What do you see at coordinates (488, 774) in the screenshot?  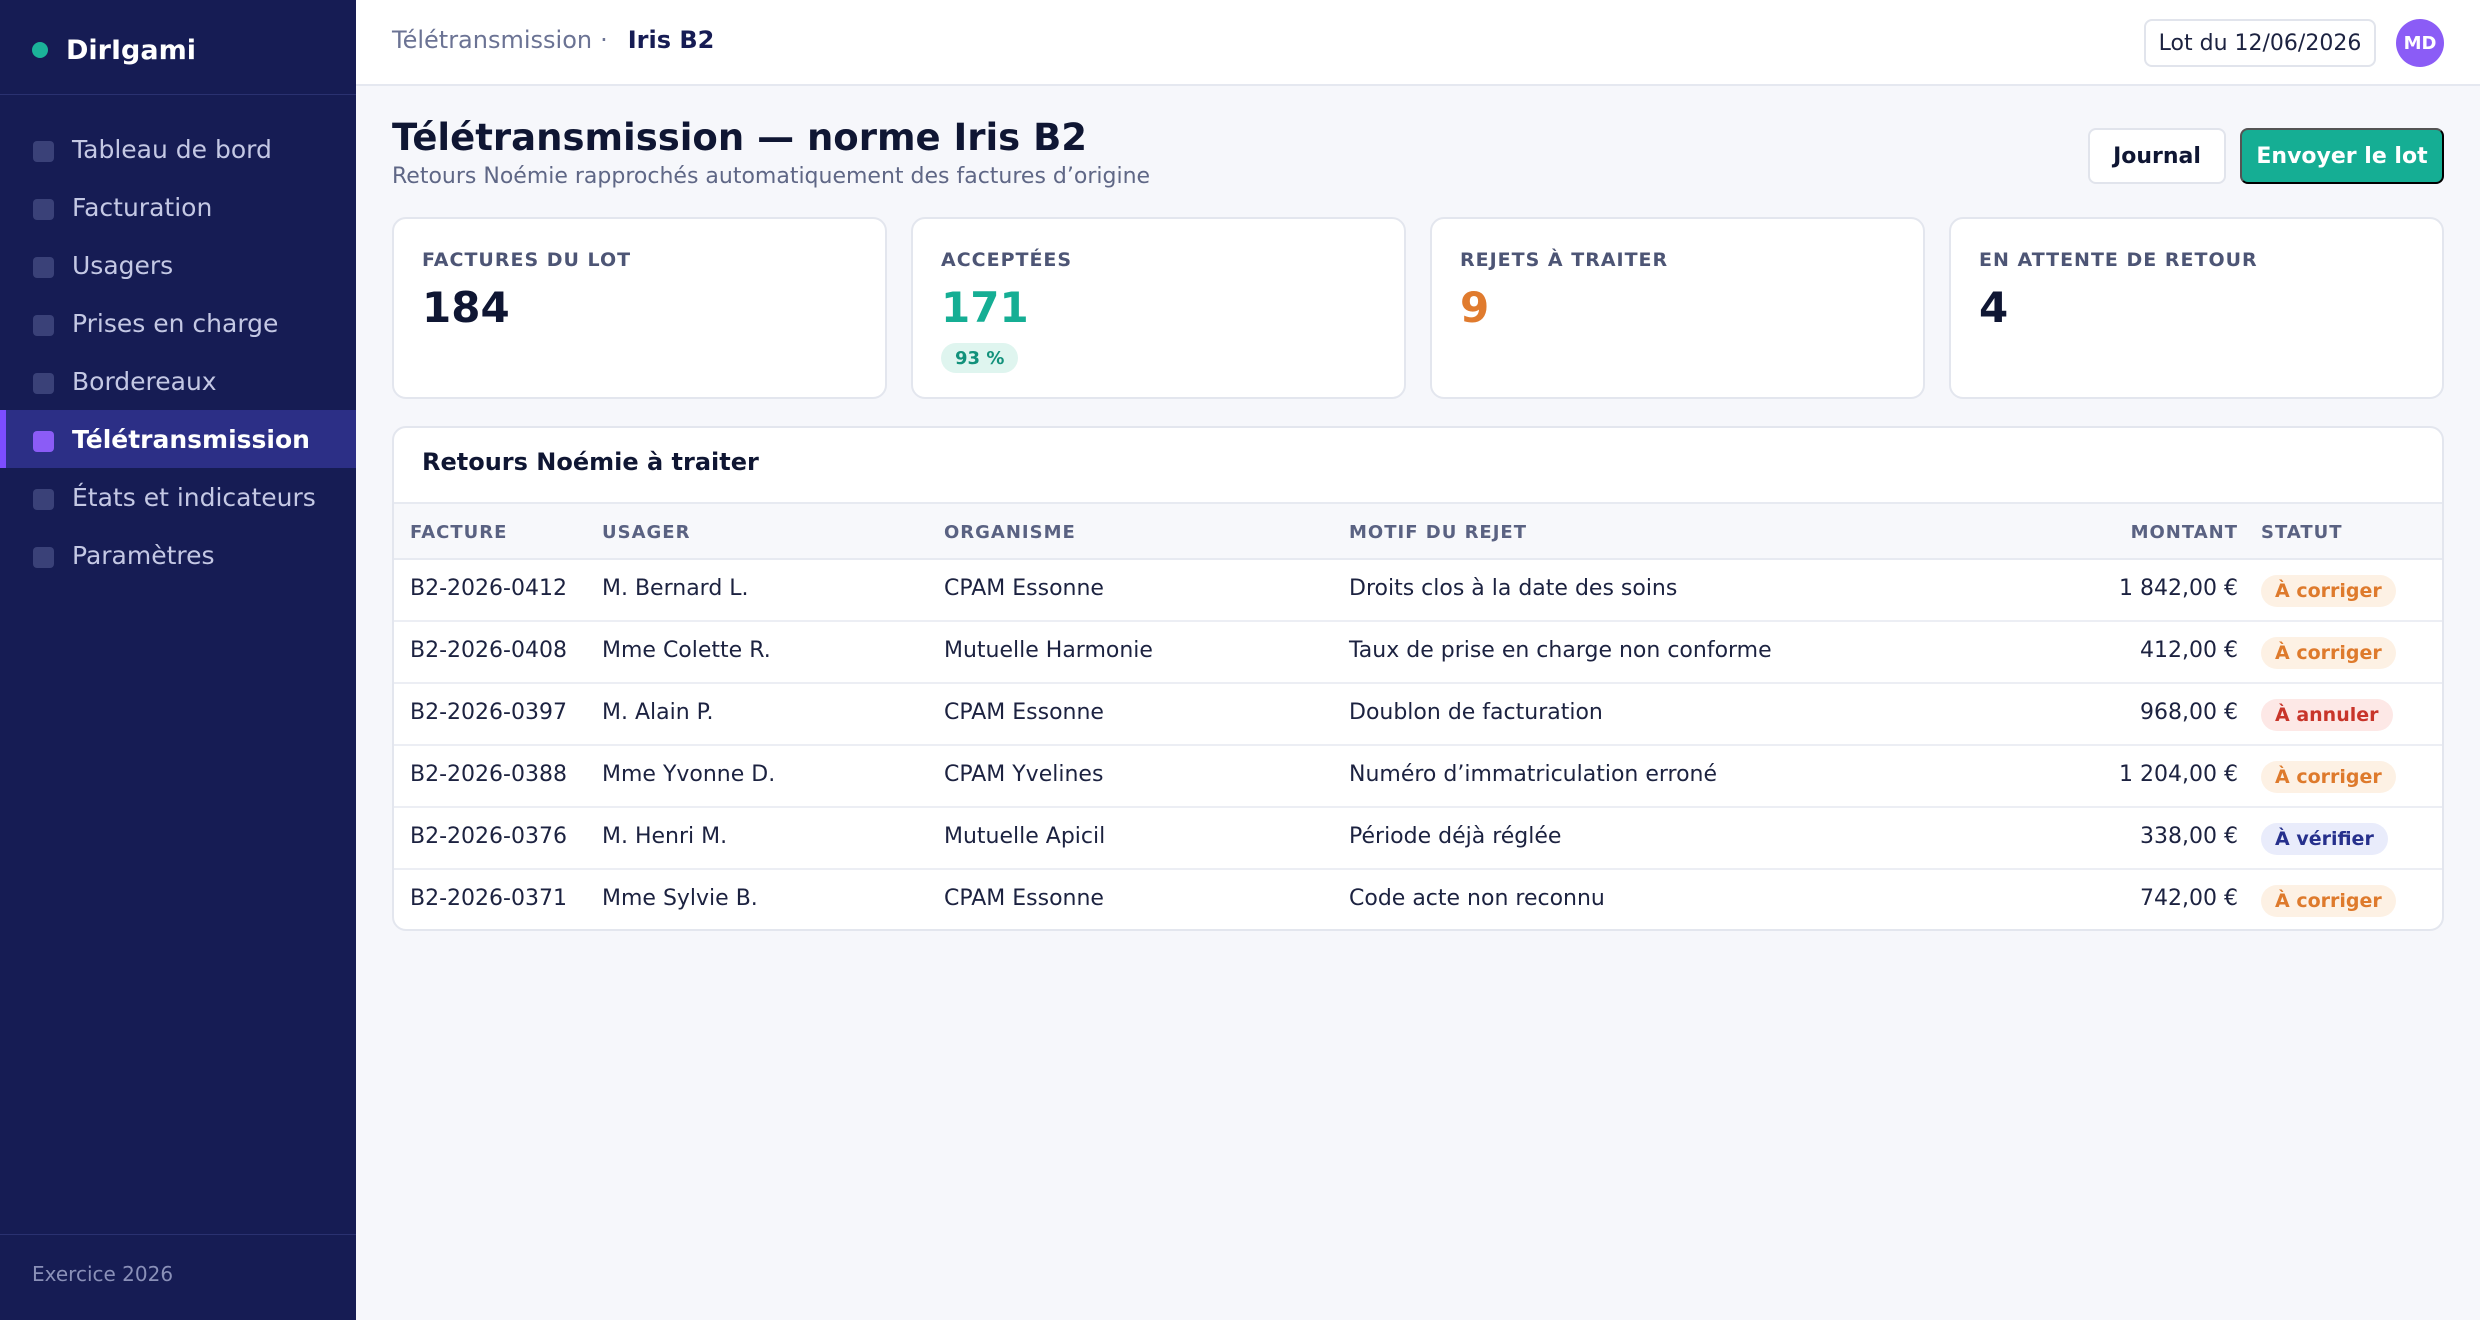 I see `cell-facture: B2-2026-0388` at bounding box center [488, 774].